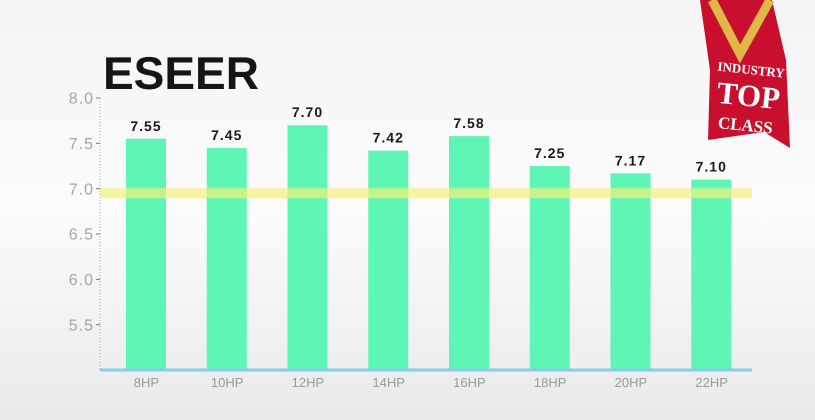  Describe the element at coordinates (550, 382) in the screenshot. I see `x-tick-label: 18HP` at that location.